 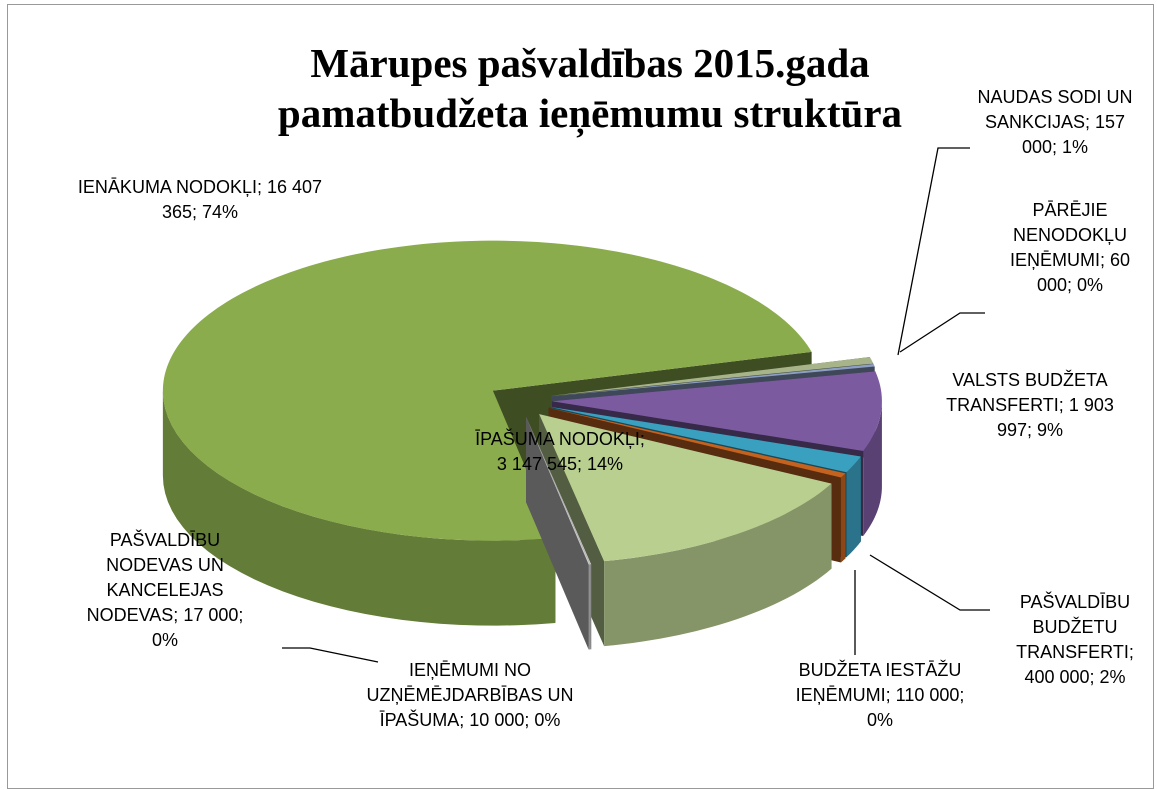 What do you see at coordinates (560, 452) in the screenshot?
I see `data-label: ĪPAŠUMA NODOKĻI; 3 147 545; 14%` at bounding box center [560, 452].